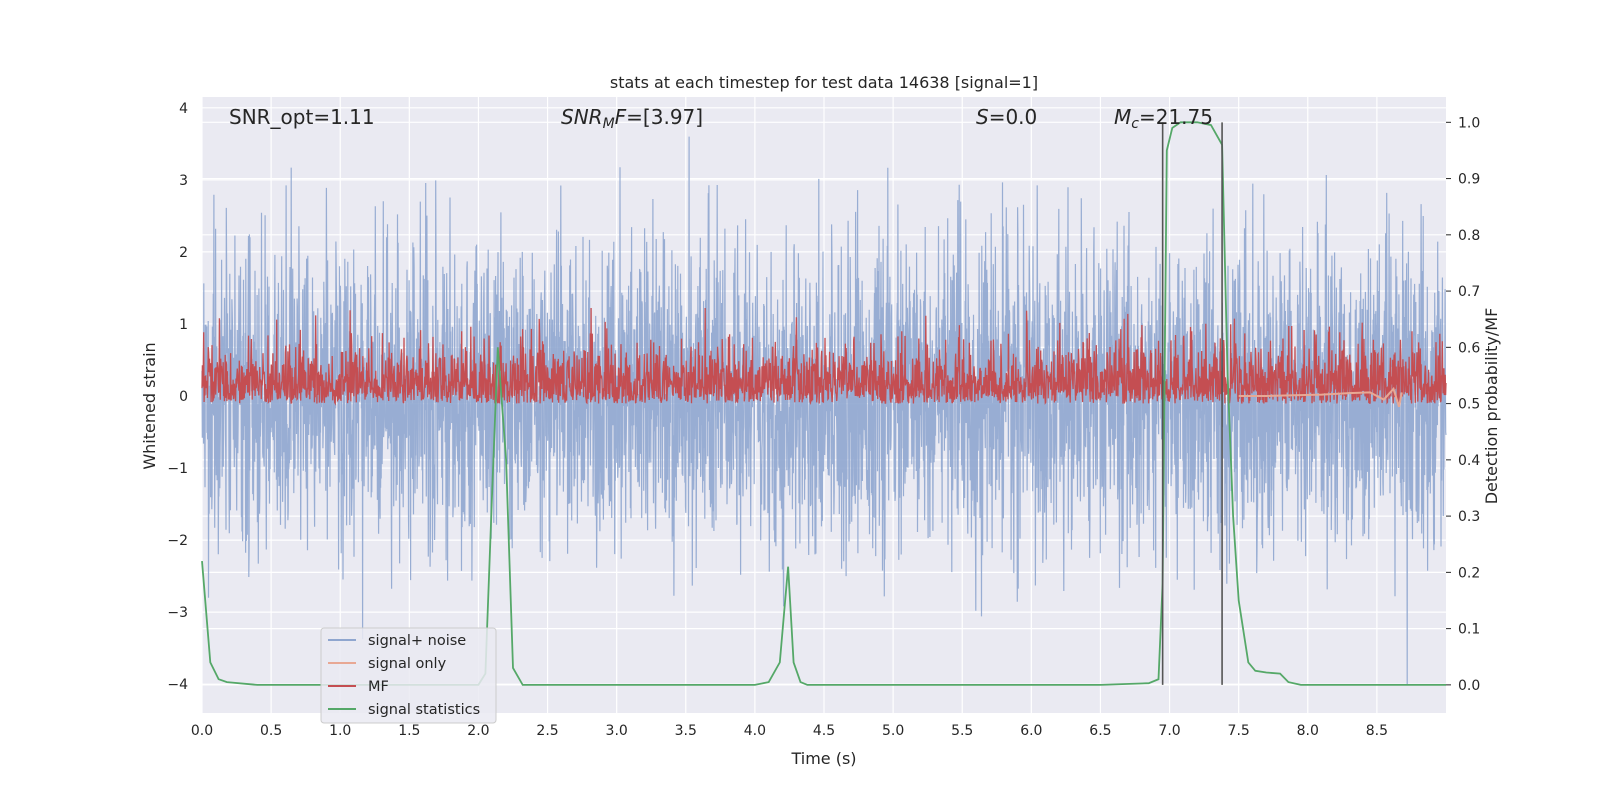 The height and width of the screenshot is (800, 1600). What do you see at coordinates (177, 469) in the screenshot?
I see `y-tick-label-left: −1` at bounding box center [177, 469].